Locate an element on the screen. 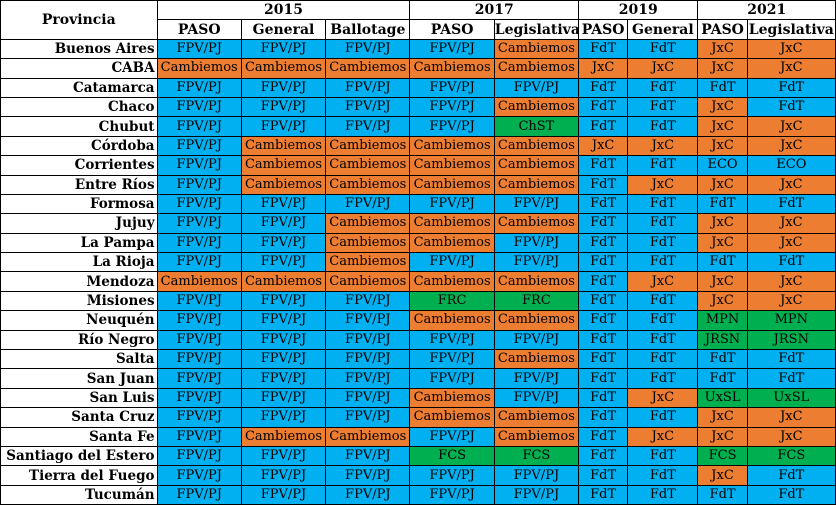  election-header: General is located at coordinates (283, 29).